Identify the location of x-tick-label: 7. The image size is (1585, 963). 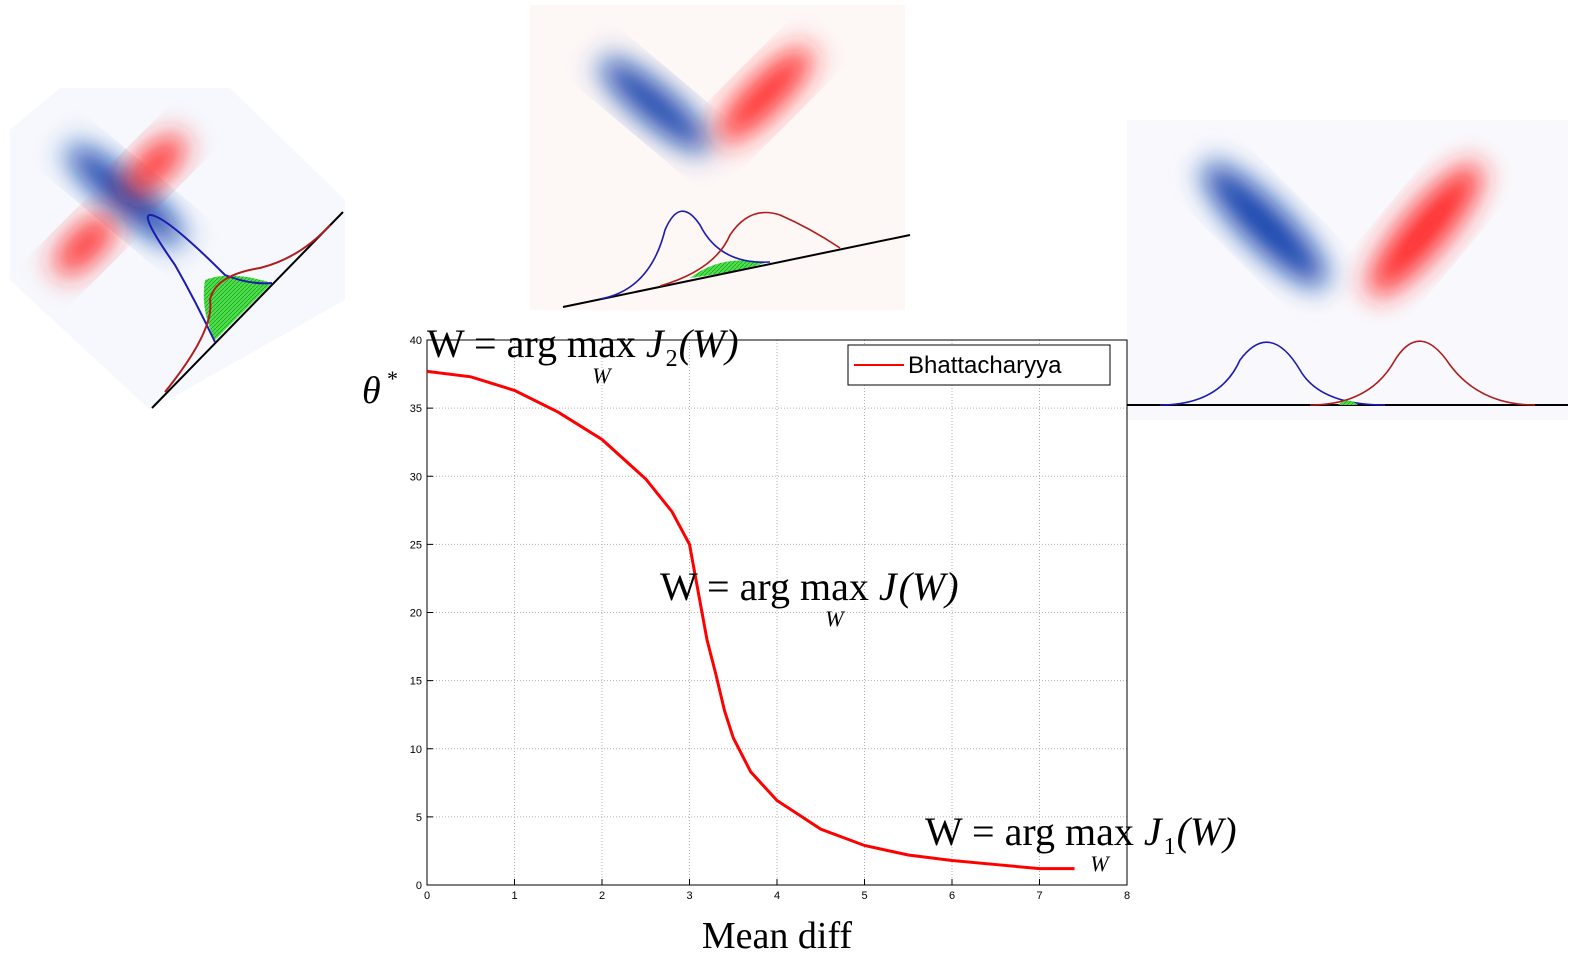
(1039, 896).